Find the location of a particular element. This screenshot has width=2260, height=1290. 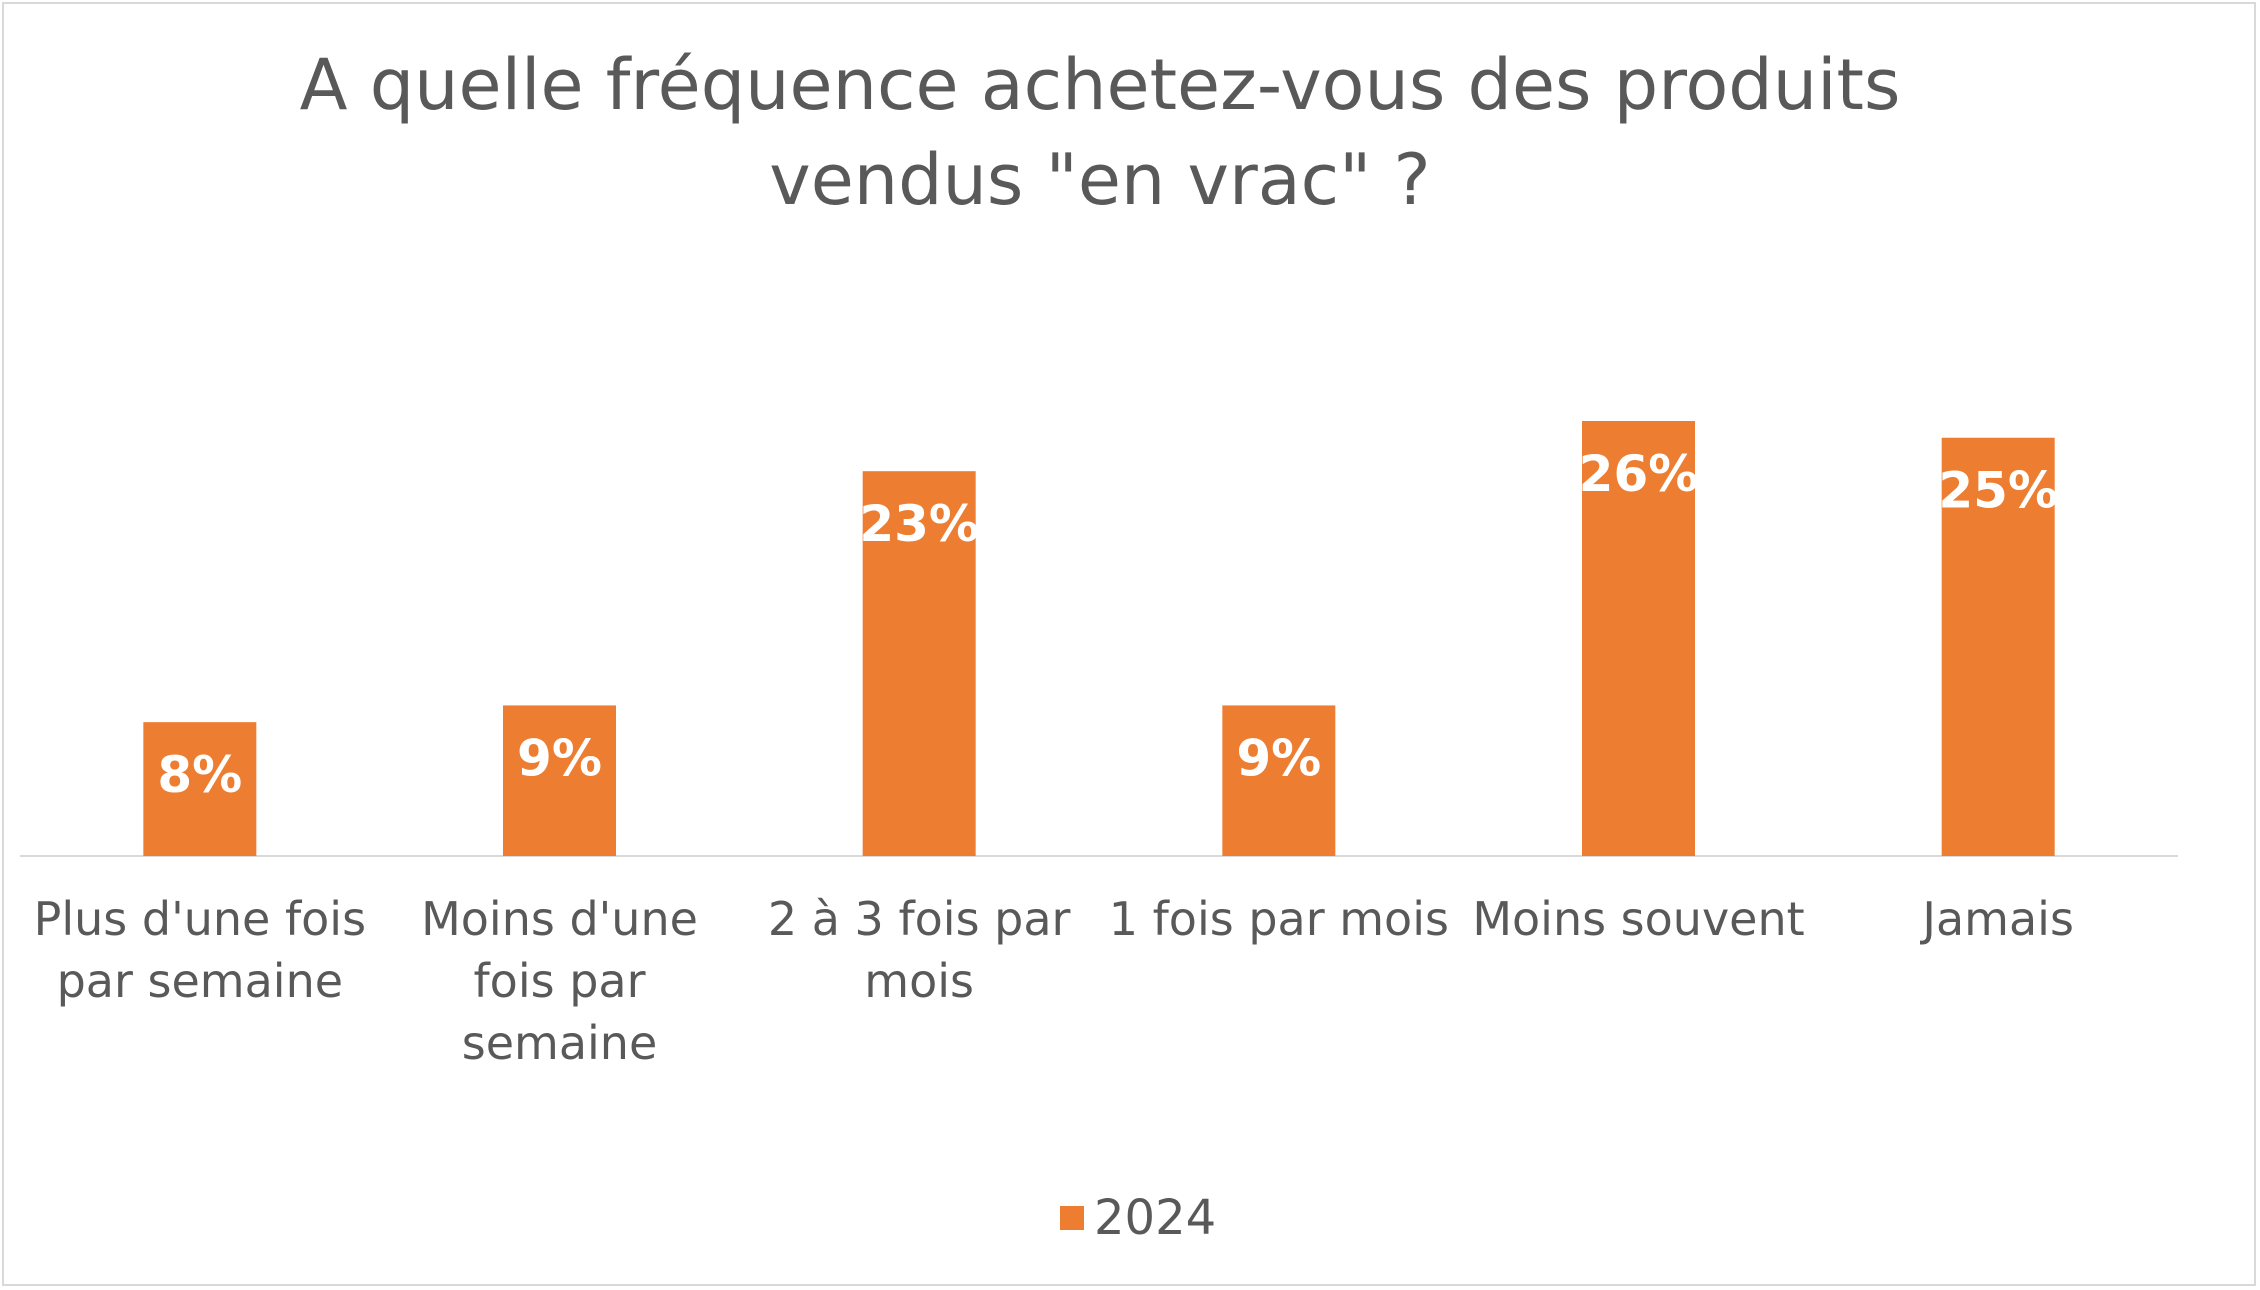

legend: 2024 is located at coordinates (1138, 1218).